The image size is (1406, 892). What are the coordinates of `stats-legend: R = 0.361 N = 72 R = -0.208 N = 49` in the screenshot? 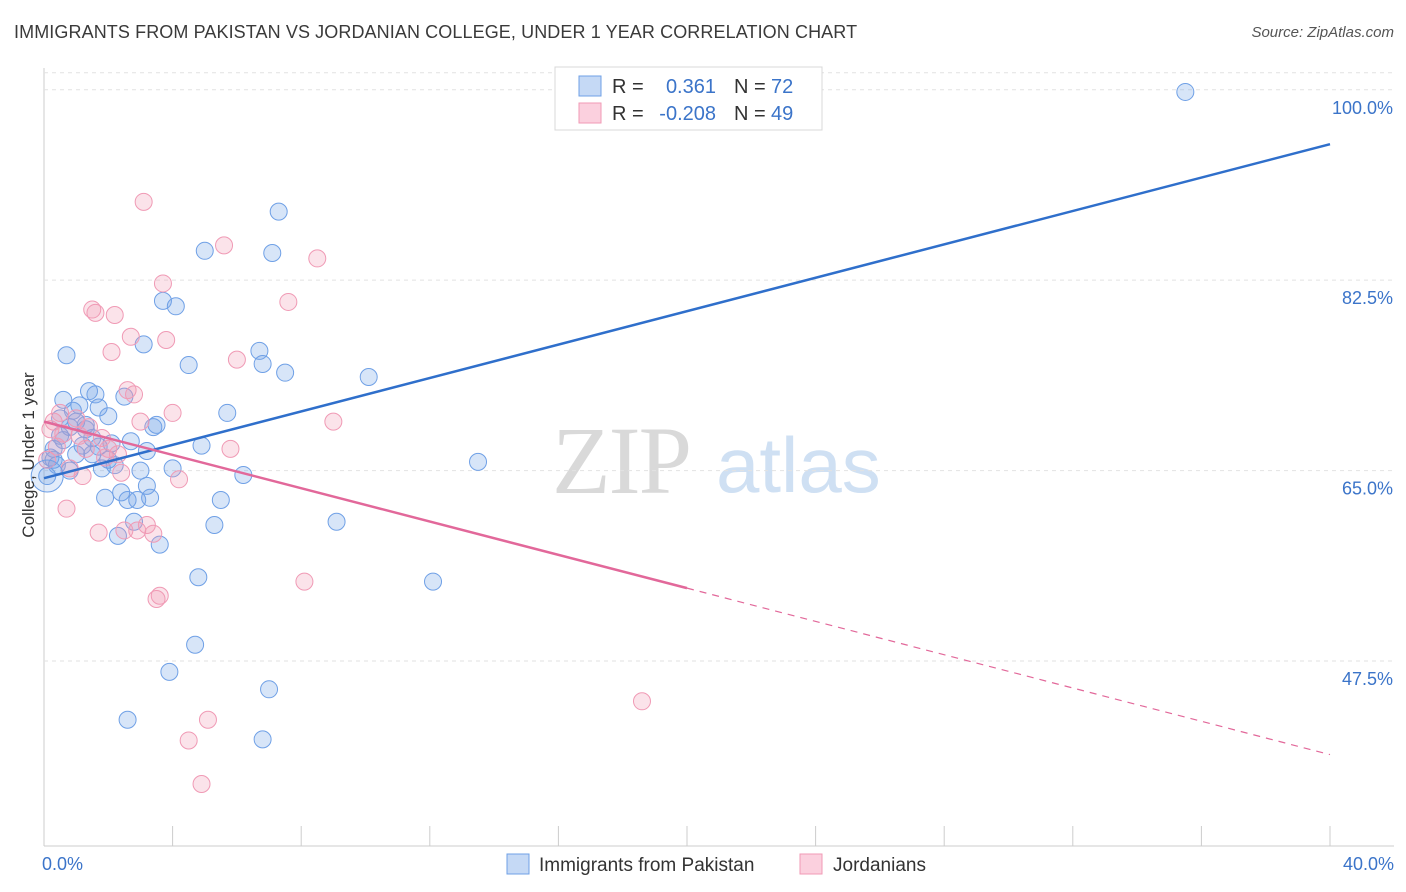 It's located at (688, 98).